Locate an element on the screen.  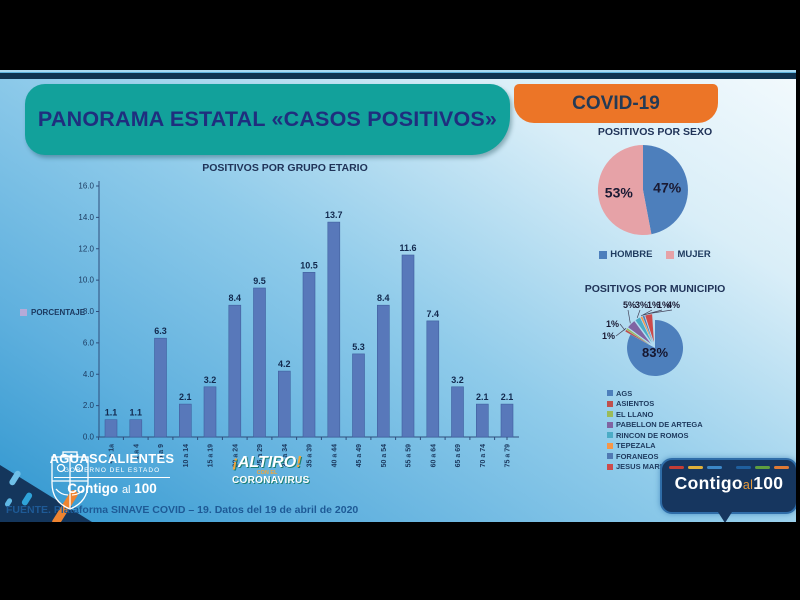
legend-item: ASIENTOS is located at coordinates (655, 404).